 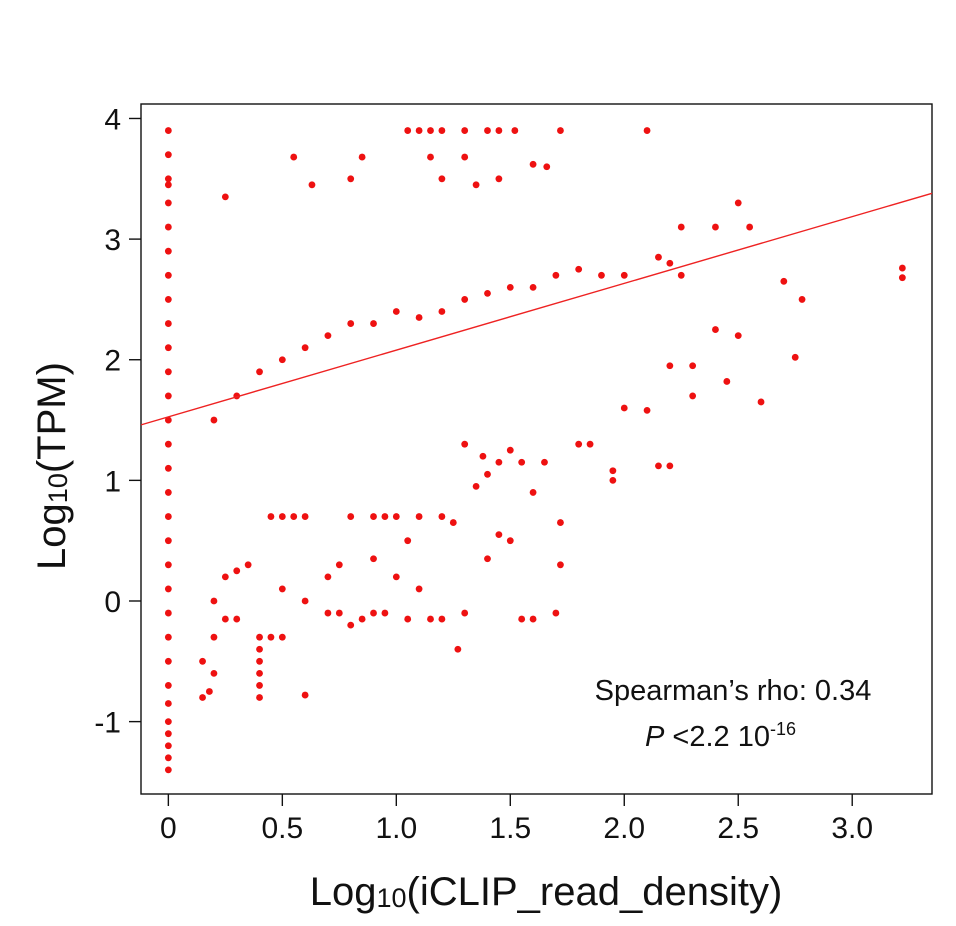 What do you see at coordinates (733, 691) in the screenshot?
I see `annotation-rho: Spearman’s rho: 0.34` at bounding box center [733, 691].